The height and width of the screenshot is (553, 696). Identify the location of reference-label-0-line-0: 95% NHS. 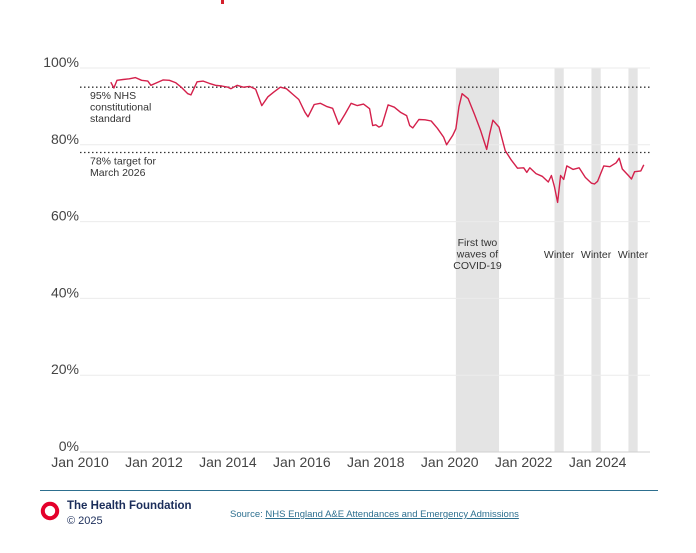
(113, 96).